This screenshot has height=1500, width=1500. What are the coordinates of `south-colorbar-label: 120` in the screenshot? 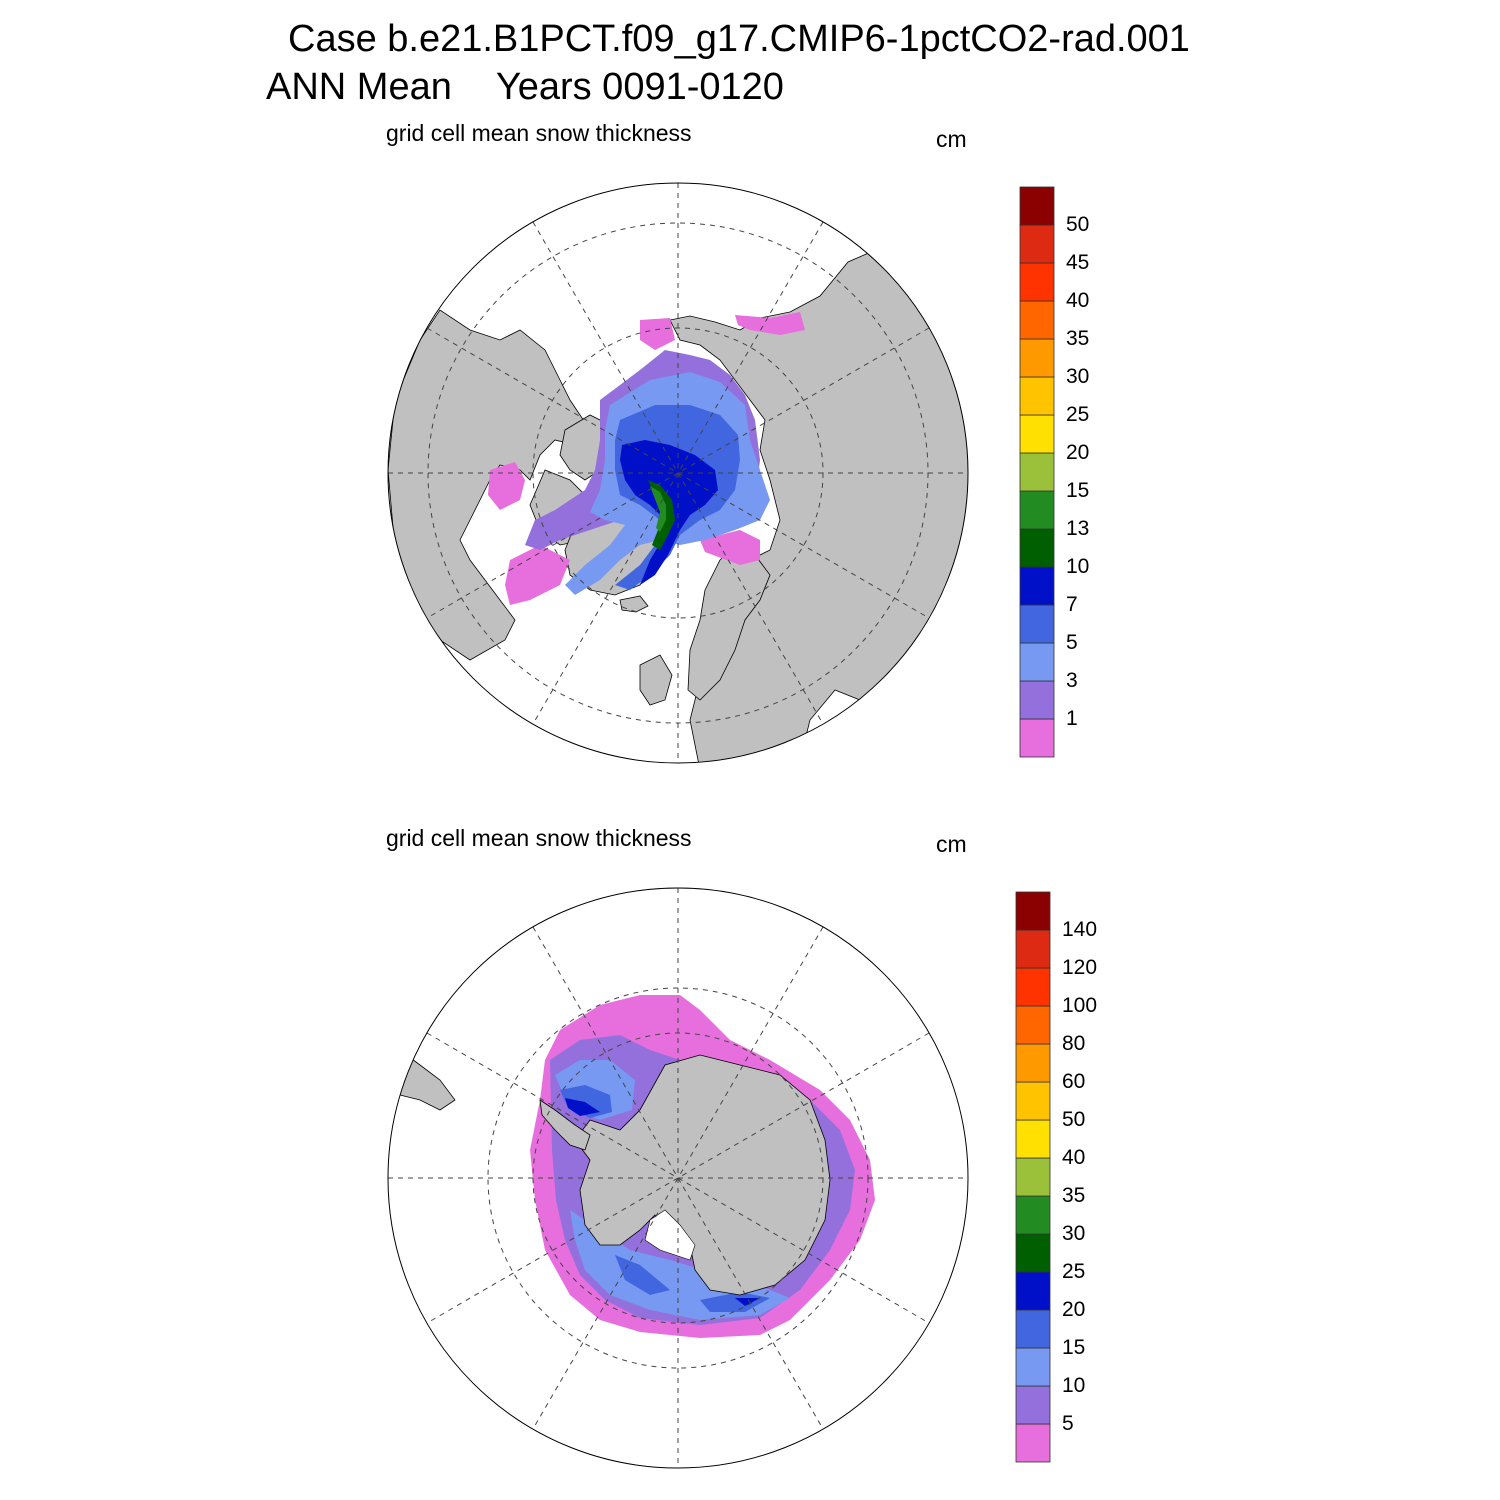 It's located at (1080, 967).